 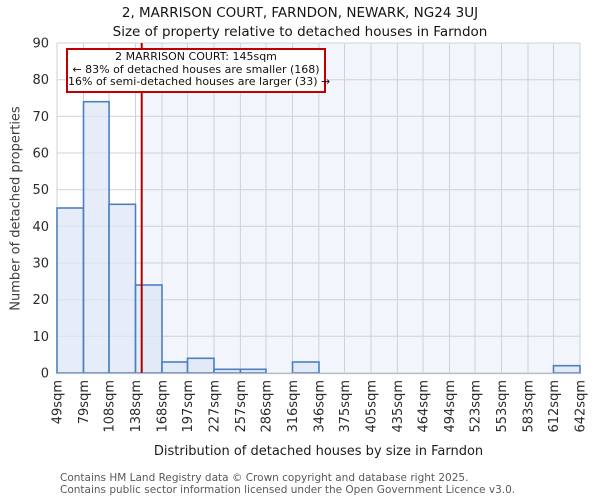 What do you see at coordinates (163, 406) in the screenshot?
I see `svg-text: 168sqm` at bounding box center [163, 406].